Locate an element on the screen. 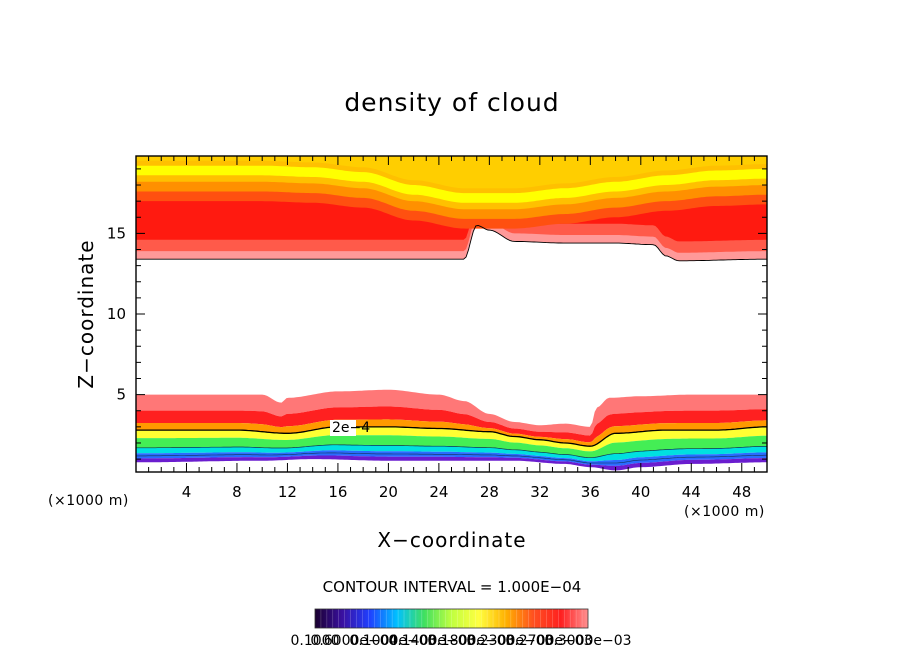  x-tick-label: 20 is located at coordinates (388, 492).